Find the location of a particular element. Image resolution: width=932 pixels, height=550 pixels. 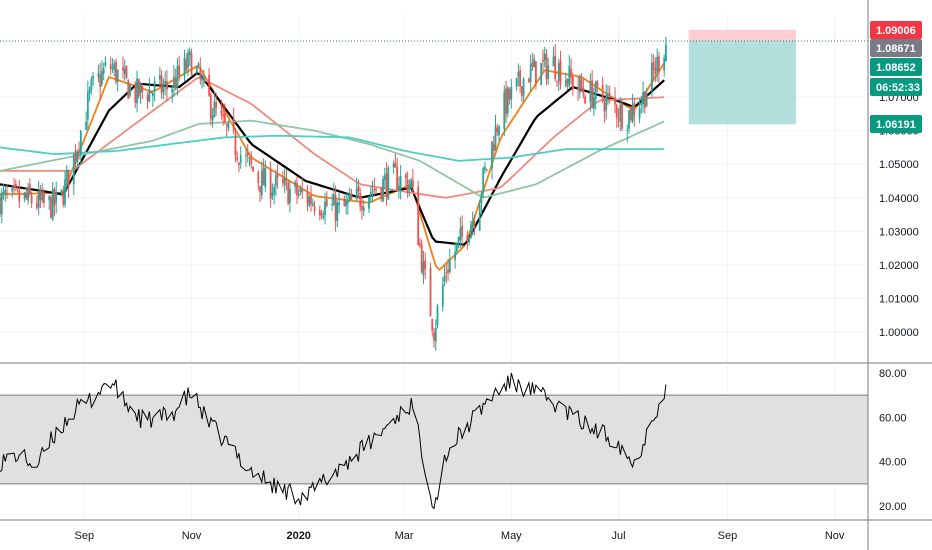

take-profit-zone is located at coordinates (742, 83).